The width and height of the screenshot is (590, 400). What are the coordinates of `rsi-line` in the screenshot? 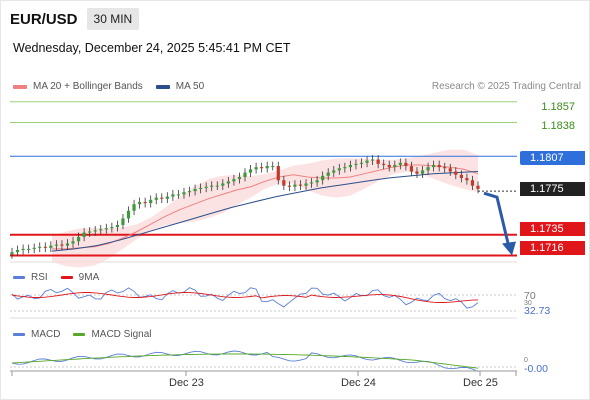 It's located at (245, 298).